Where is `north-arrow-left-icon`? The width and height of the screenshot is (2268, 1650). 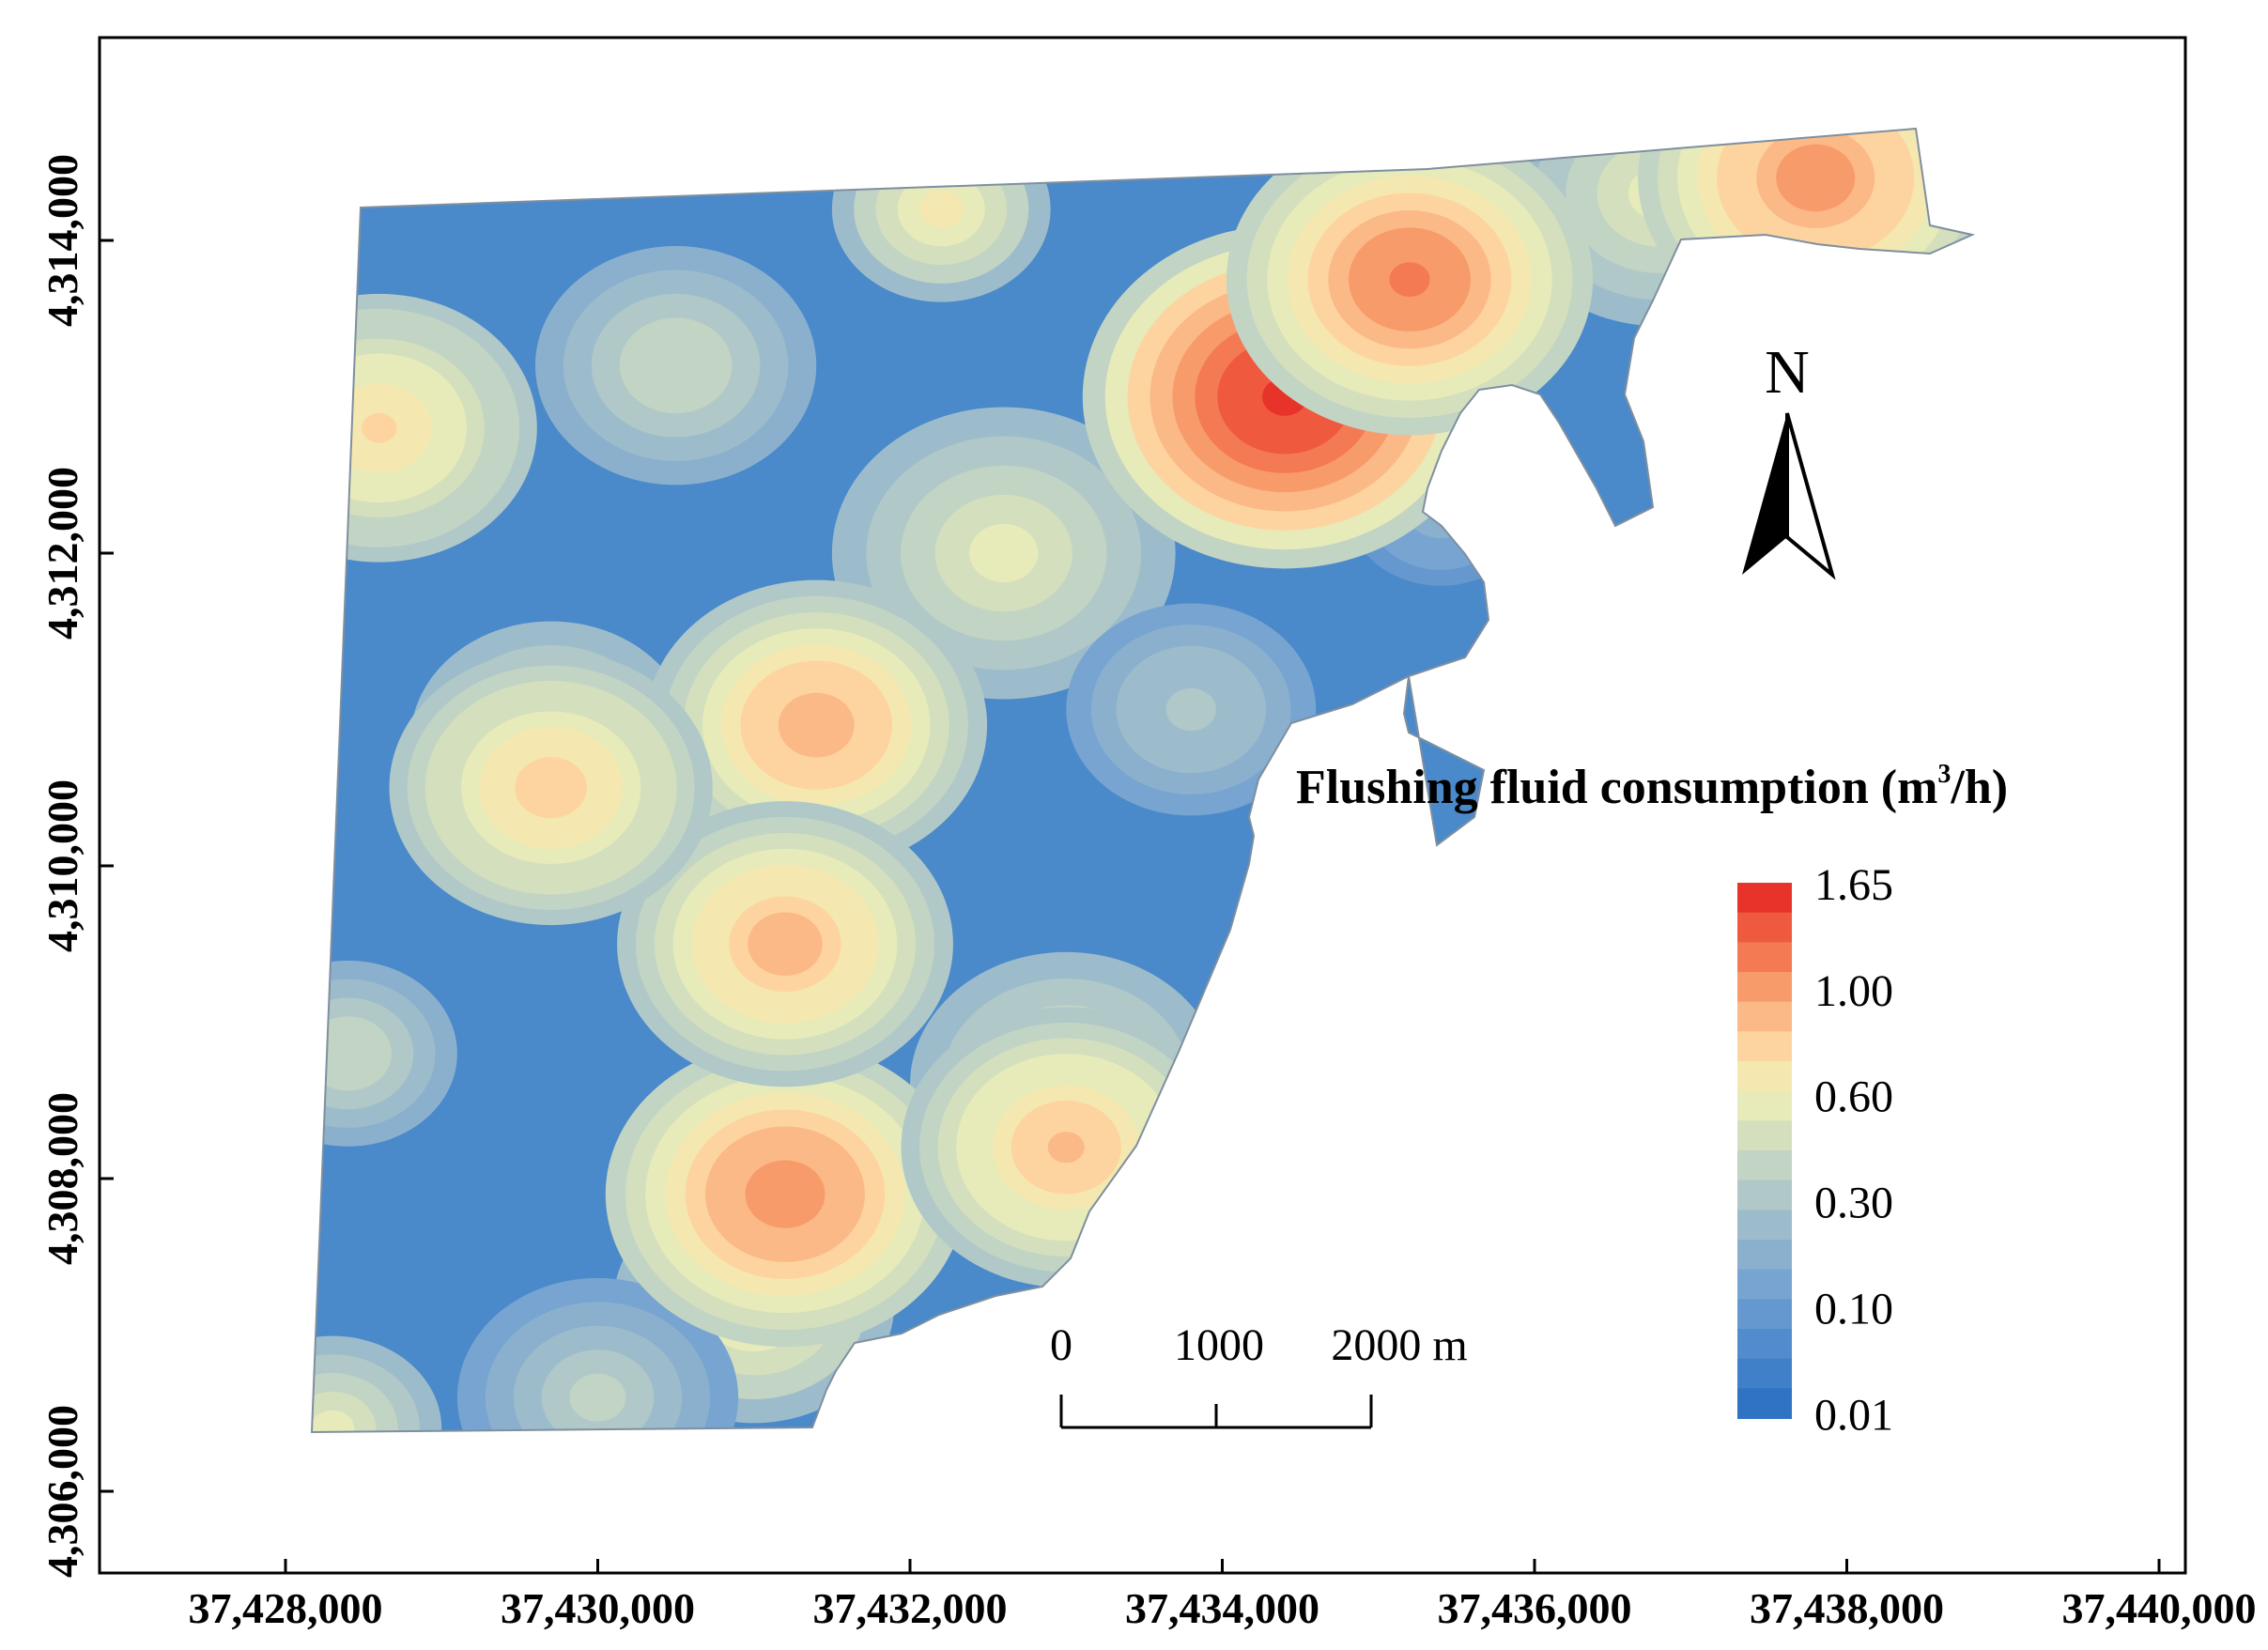
north-arrow-left-icon is located at coordinates (1765, 494).